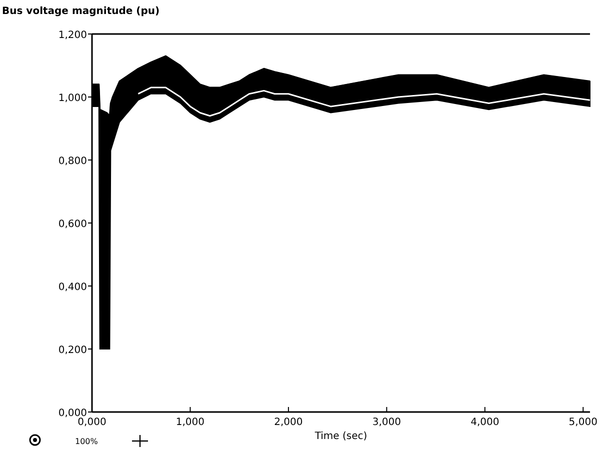  I want to click on y-tick-label: 0,000, so click(72, 413).